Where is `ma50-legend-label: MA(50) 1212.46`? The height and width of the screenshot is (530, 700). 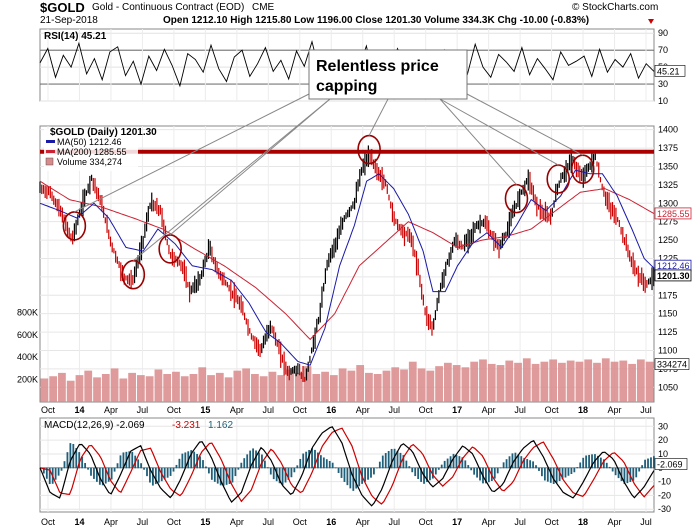 ma50-legend-label: MA(50) 1212.46 is located at coordinates (89, 142).